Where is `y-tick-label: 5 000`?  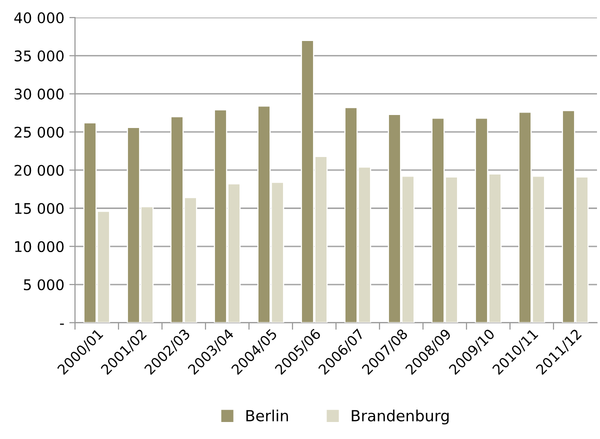
y-tick-label: 5 000 is located at coordinates (44, 284).